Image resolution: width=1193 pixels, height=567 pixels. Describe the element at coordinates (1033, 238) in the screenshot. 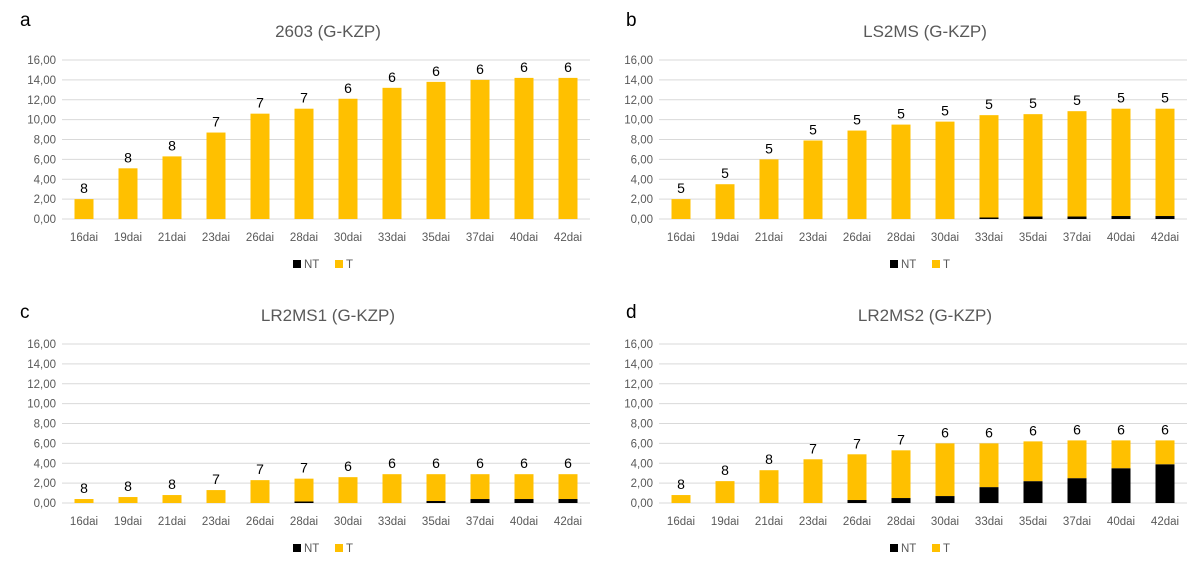

I see `x-tick-label: 35dai` at that location.